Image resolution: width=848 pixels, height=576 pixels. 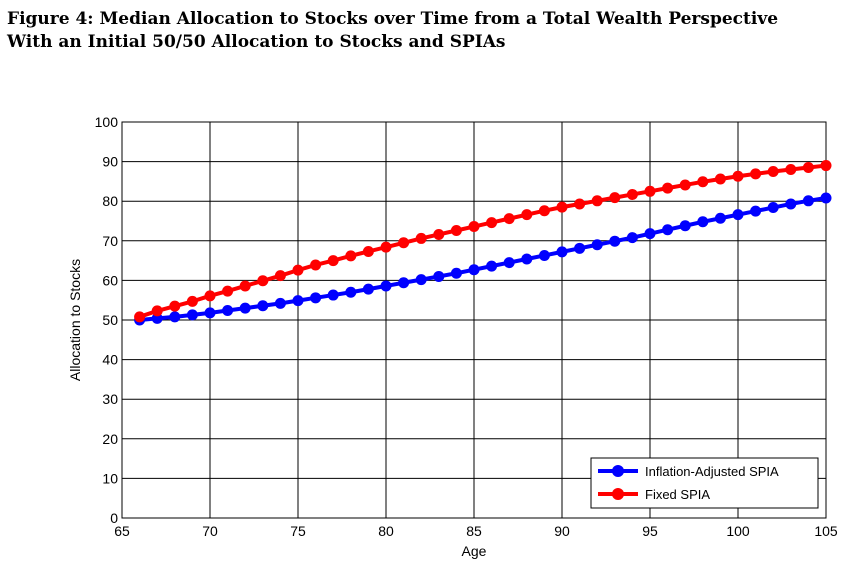 I want to click on x-tick-label: 75, so click(x=298, y=531).